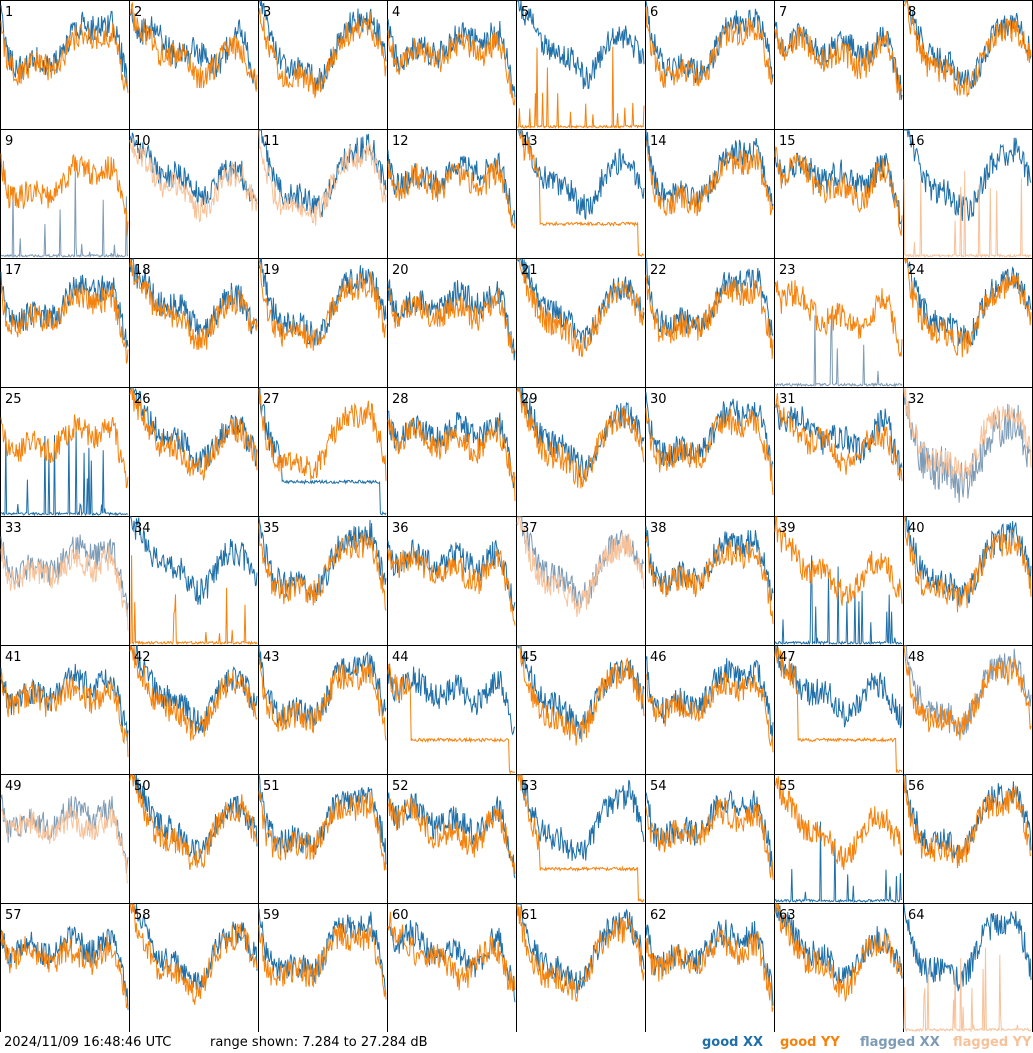  I want to click on panel-39: 39, so click(839, 581).